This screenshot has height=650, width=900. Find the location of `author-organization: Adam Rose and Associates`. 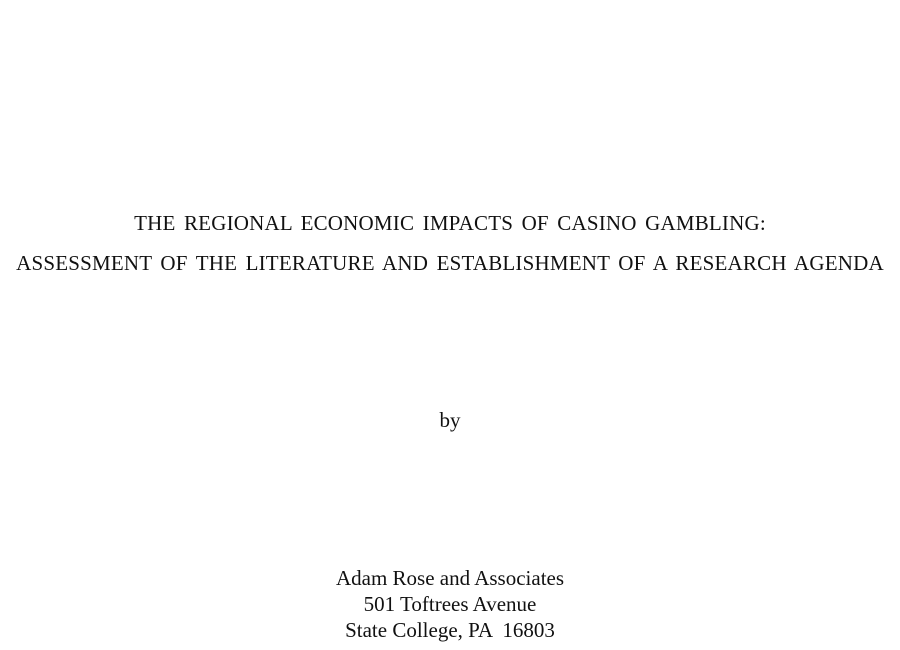

author-organization: Adam Rose and Associates is located at coordinates (450, 578).